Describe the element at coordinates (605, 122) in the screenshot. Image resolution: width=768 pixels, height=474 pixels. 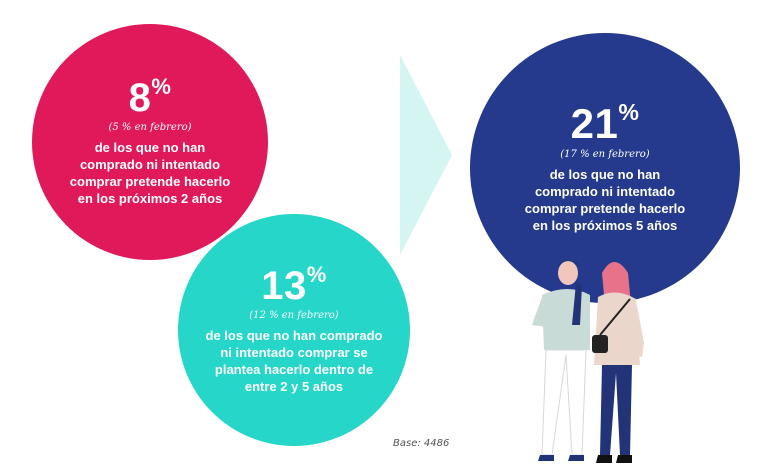
I see `stat-value: 21%` at that location.